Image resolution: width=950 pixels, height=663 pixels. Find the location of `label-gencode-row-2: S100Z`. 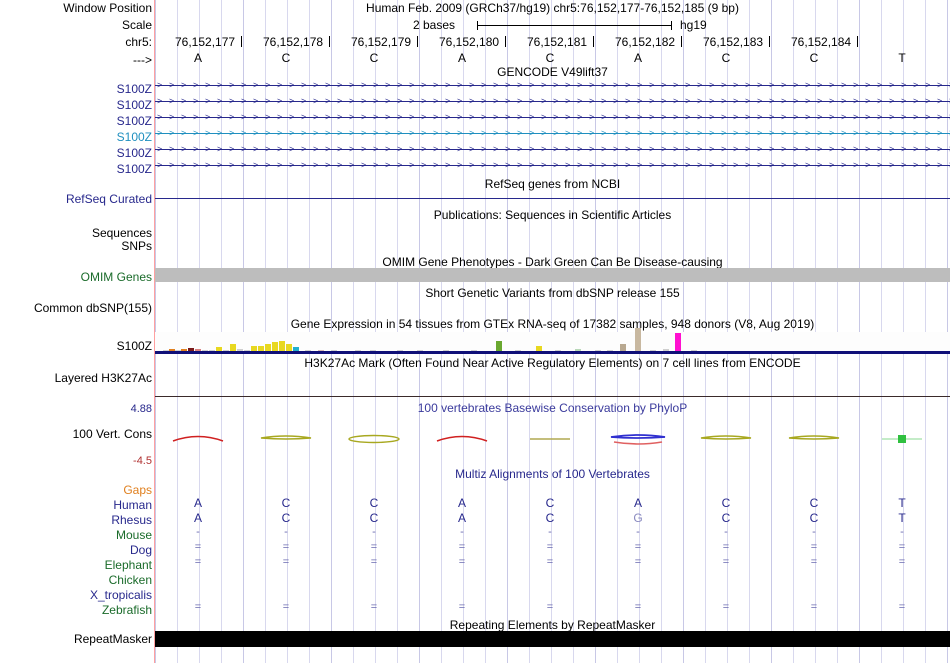

label-gencode-row-2: S100Z is located at coordinates (134, 121).